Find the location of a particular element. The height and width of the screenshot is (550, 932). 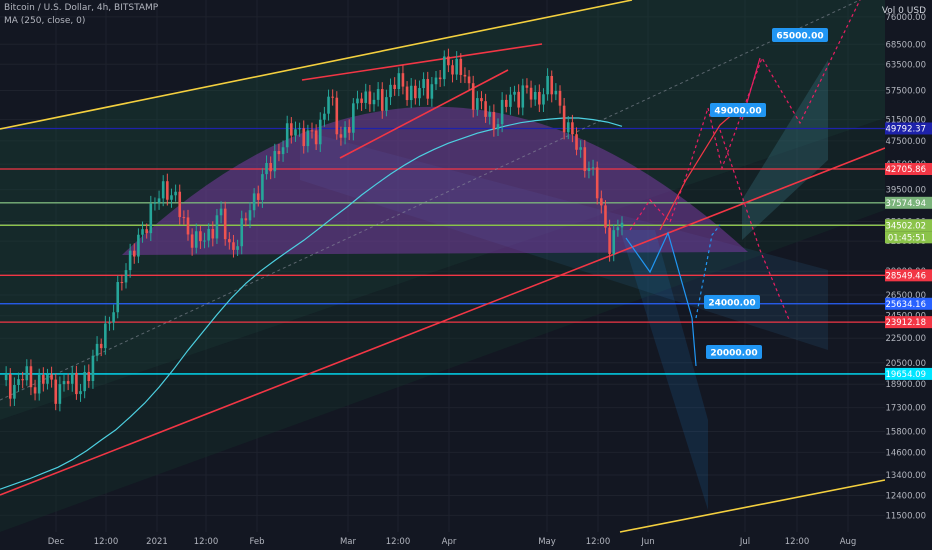

y-tick-label: 47500.00 is located at coordinates (905, 142).